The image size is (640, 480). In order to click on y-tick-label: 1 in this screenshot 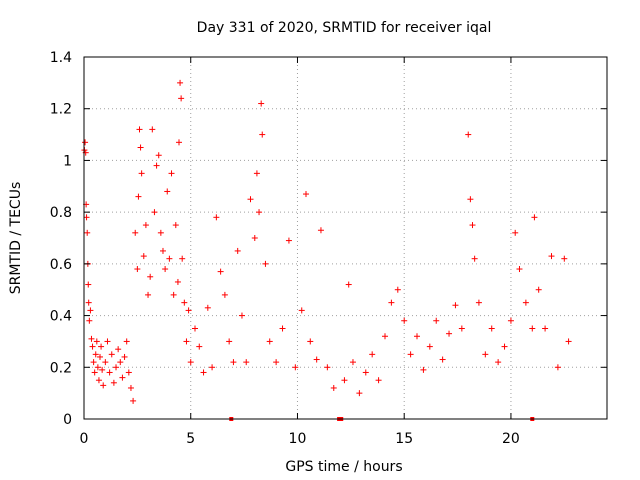, I will do `click(67, 161)`.